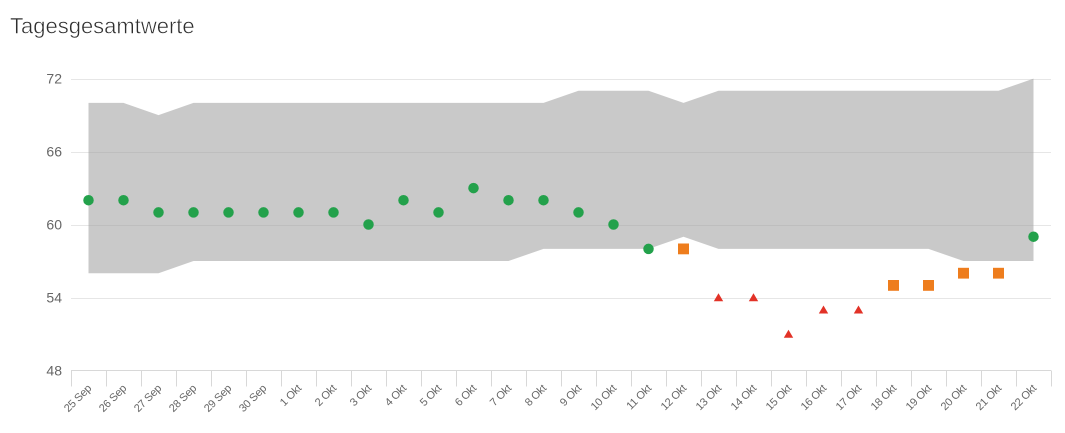 The width and height of the screenshot is (1065, 433). Describe the element at coordinates (54, 298) in the screenshot. I see `svg-text: 54` at that location.